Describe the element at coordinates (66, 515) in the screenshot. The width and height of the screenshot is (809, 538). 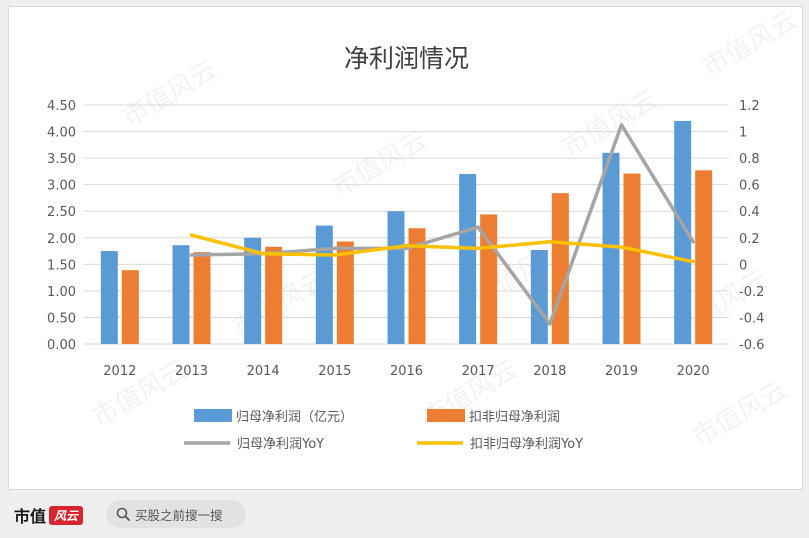
I see `brand-seal: 风云` at that location.